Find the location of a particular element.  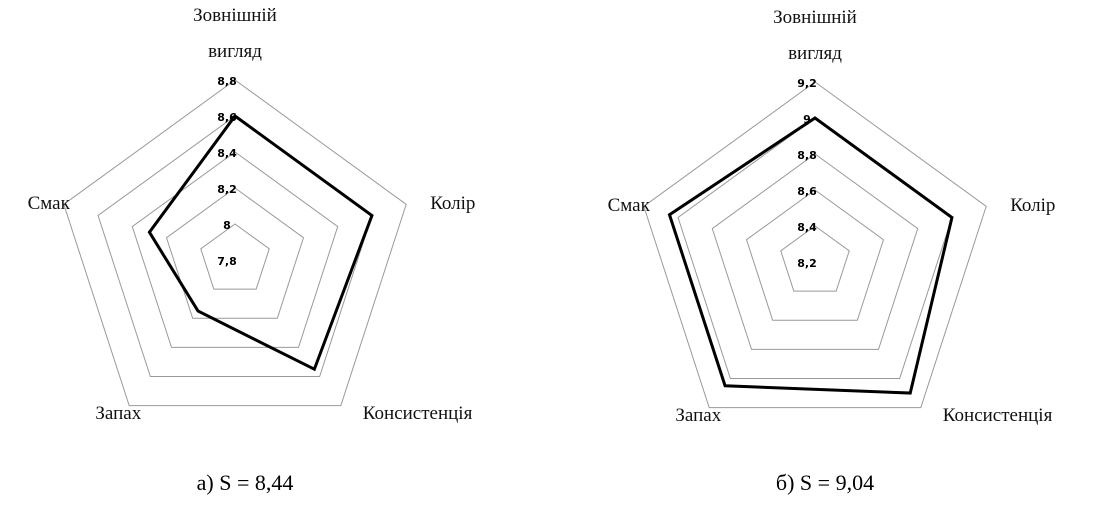

caption: б) S = 9,04 is located at coordinates (825, 482).